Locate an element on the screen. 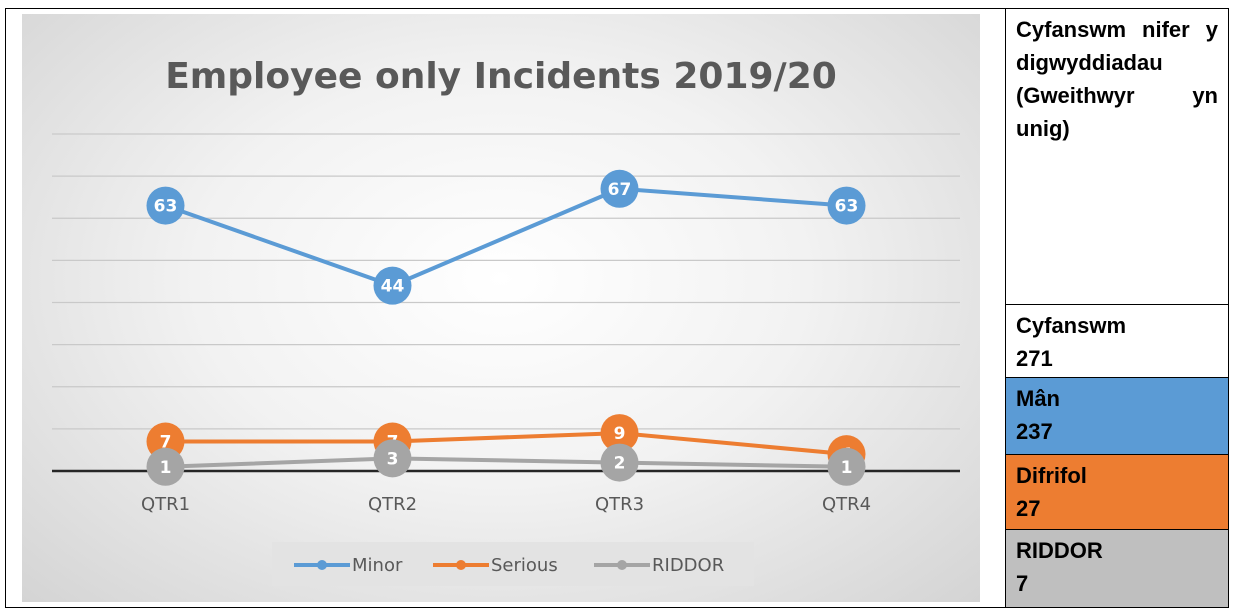  legend-label: RIDDOR is located at coordinates (688, 565).